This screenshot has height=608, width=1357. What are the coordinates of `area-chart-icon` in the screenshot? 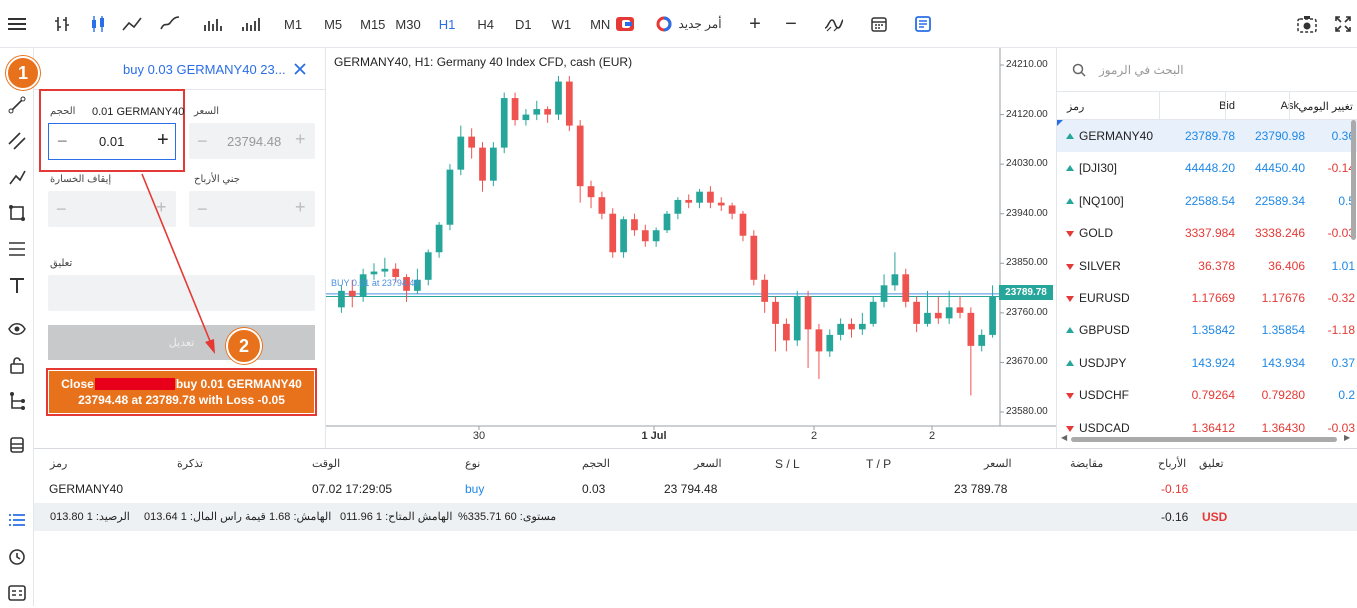 It's located at (170, 24).